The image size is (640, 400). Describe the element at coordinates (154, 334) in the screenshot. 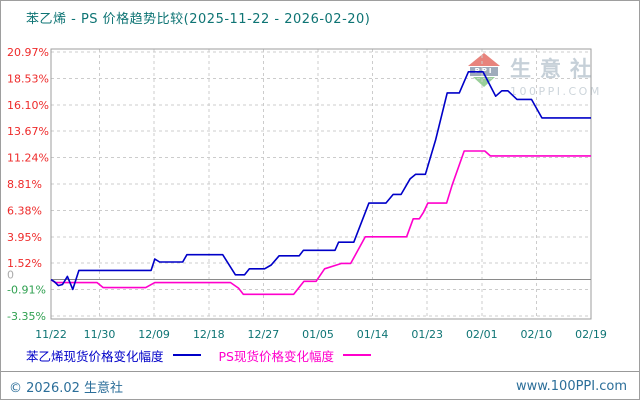

I see `svg-text: 12/09` at that location.